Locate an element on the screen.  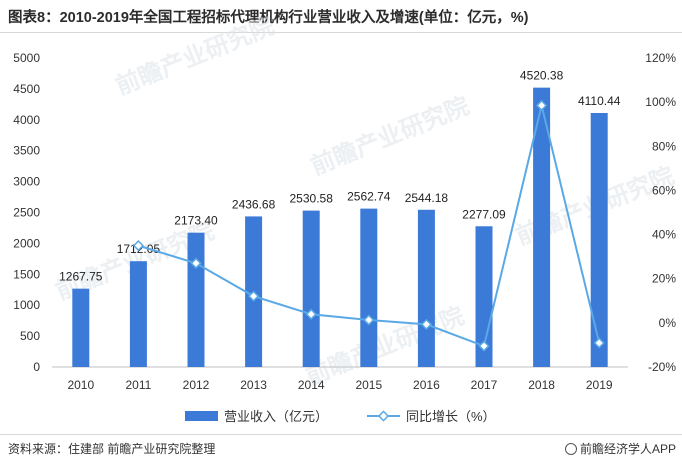
legend: 营业收入（亿元） 同比增长（%） is located at coordinates (340, 416).